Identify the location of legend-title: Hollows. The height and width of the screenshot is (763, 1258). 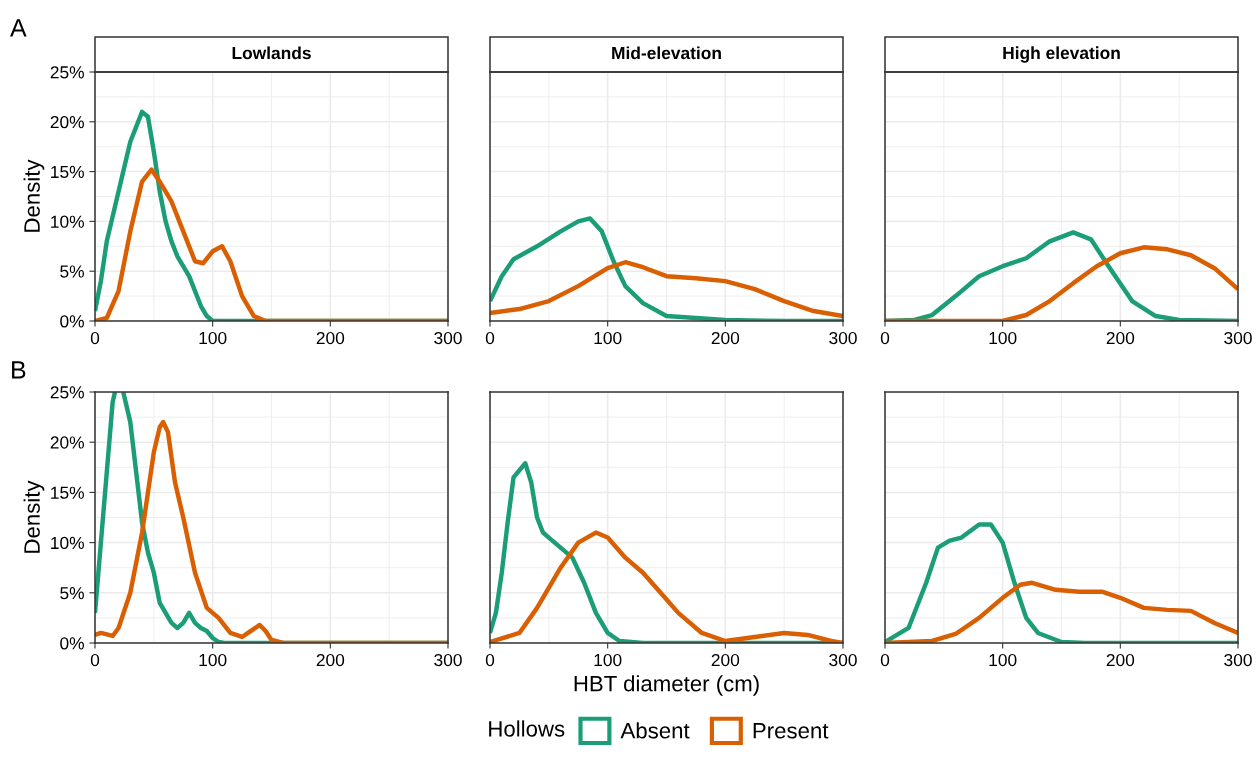
(527, 728).